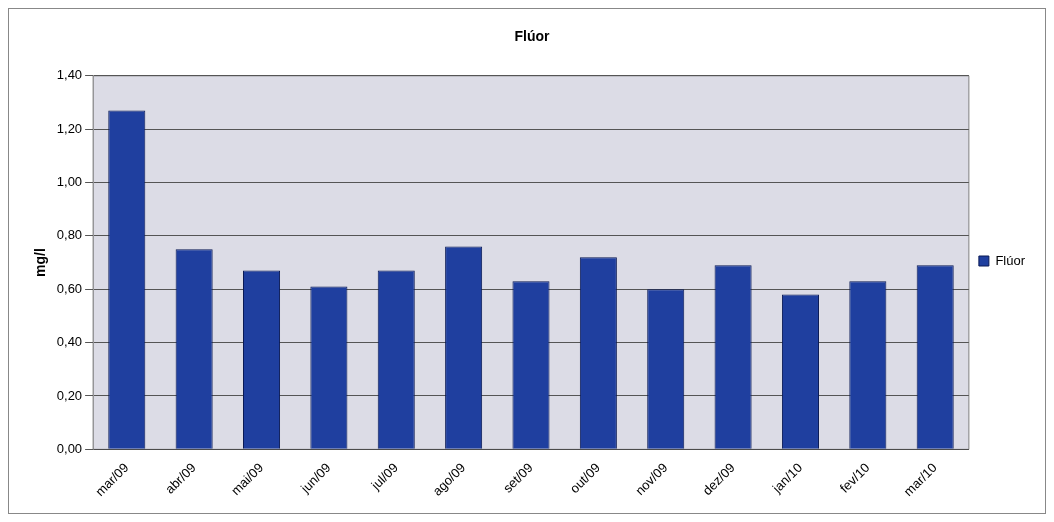  Describe the element at coordinates (69, 182) in the screenshot. I see `y-tick-label: 1,00` at that location.